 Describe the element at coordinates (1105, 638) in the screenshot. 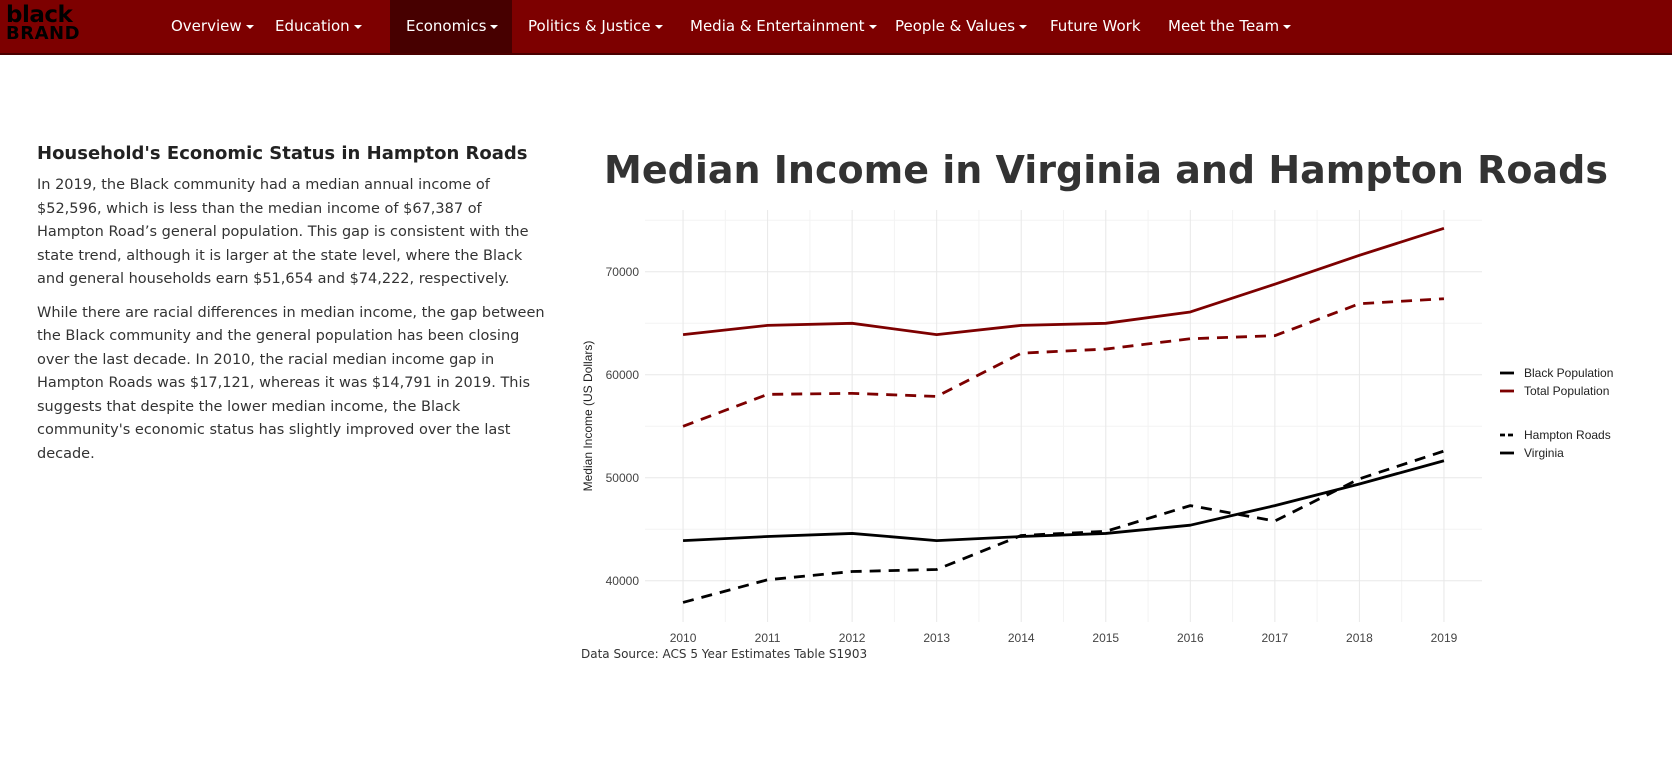

I see `x-tick-label: 2015` at that location.